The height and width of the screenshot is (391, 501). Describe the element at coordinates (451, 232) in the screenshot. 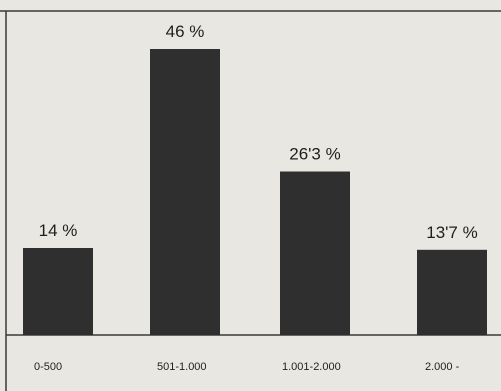

I see `value-label-4: 13'7 %` at that location.